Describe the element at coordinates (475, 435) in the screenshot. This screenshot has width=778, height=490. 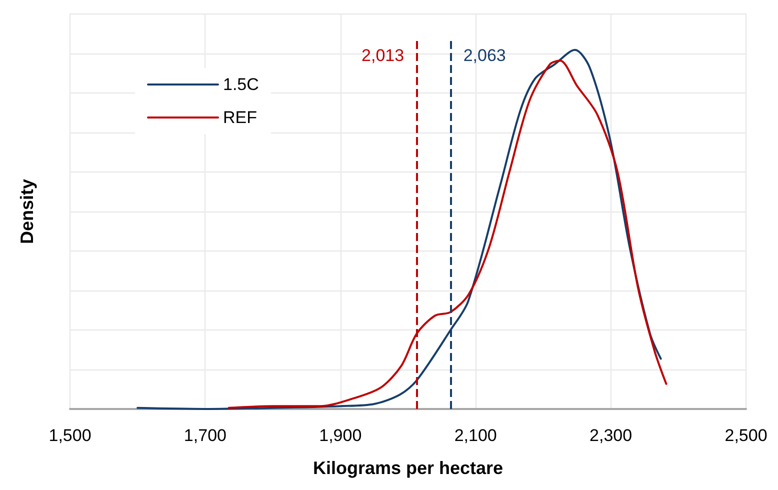
I see `x-tick-label: 2,100` at that location.